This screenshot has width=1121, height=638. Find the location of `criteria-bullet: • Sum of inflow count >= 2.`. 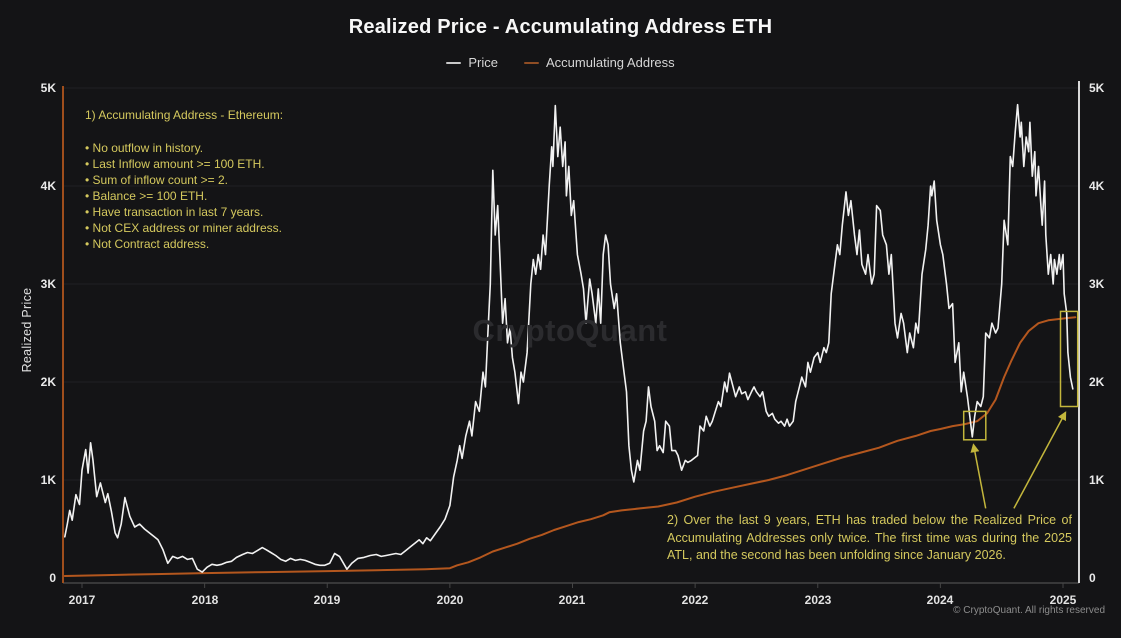

criteria-bullet: • Sum of inflow count >= 2. is located at coordinates (156, 180).